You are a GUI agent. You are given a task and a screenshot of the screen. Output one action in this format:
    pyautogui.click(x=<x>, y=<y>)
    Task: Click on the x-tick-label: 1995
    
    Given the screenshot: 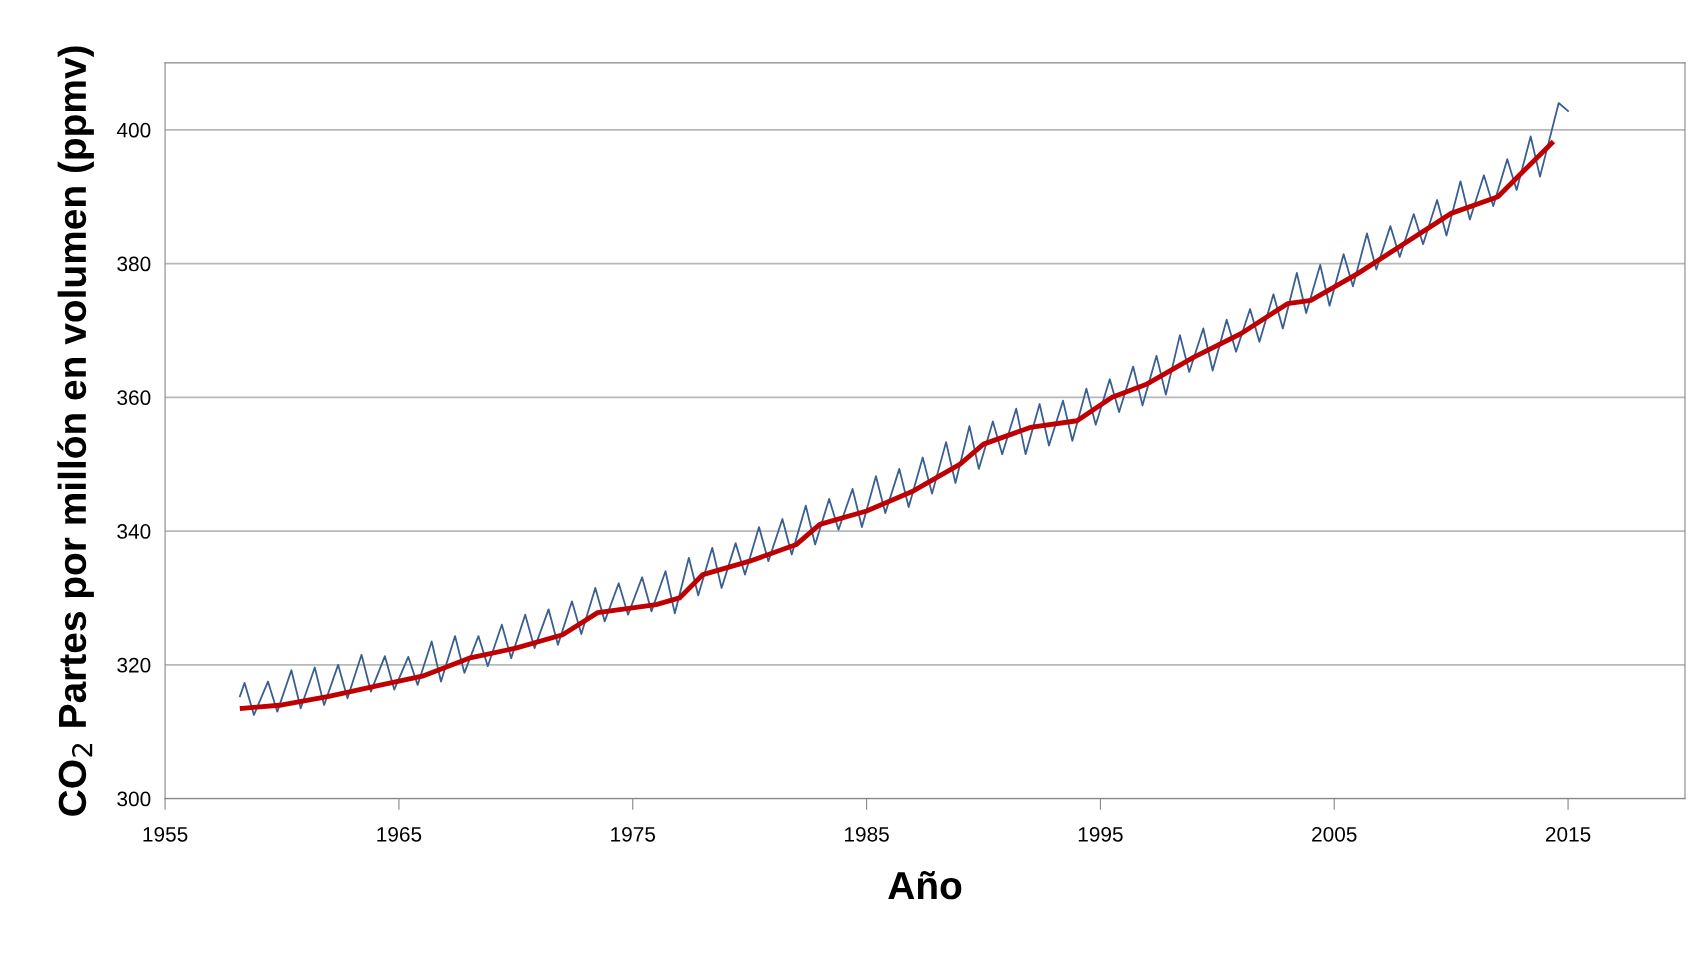 What is the action you would take?
    pyautogui.click(x=1100, y=834)
    